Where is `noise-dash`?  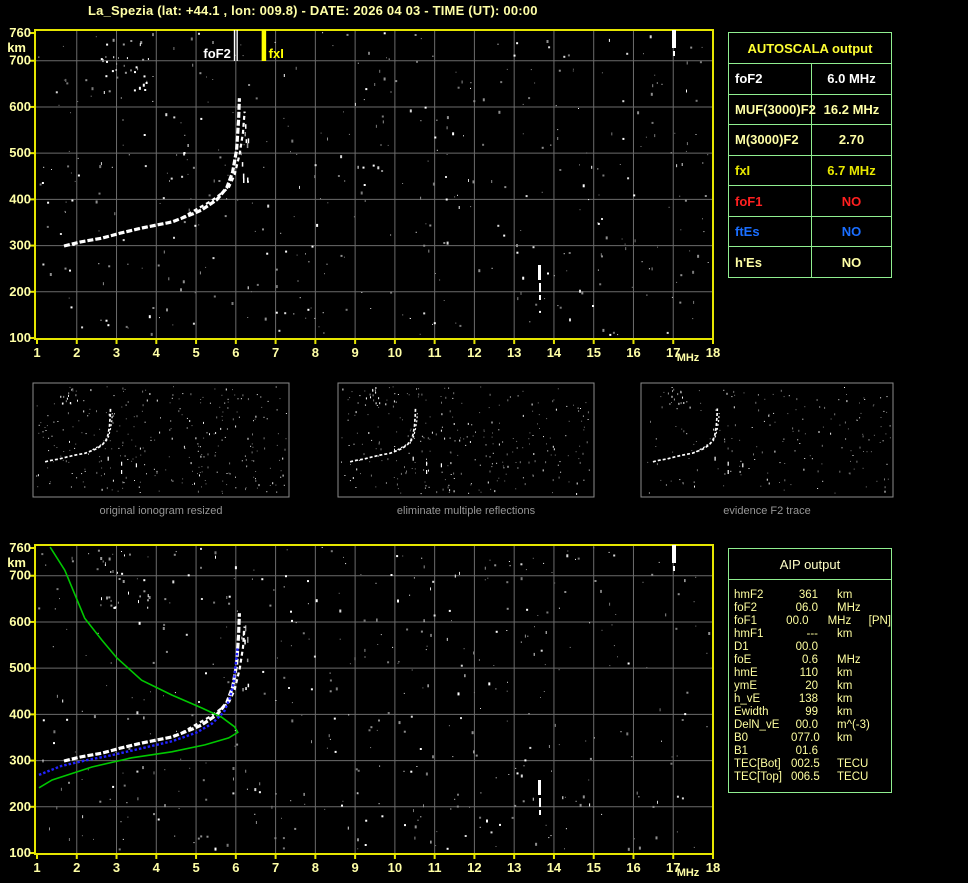
noise-dash is located at coordinates (715, 458).